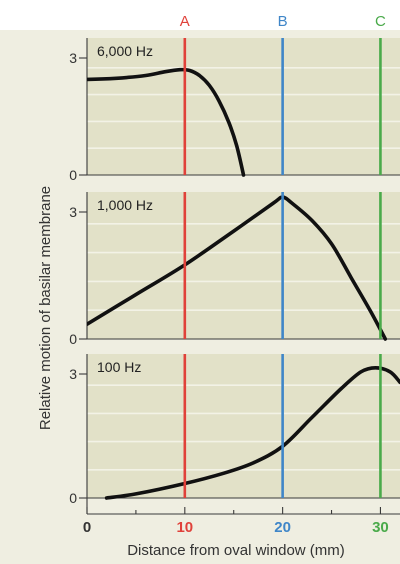  What do you see at coordinates (380, 527) in the screenshot?
I see `x-tick-label: 30` at bounding box center [380, 527].